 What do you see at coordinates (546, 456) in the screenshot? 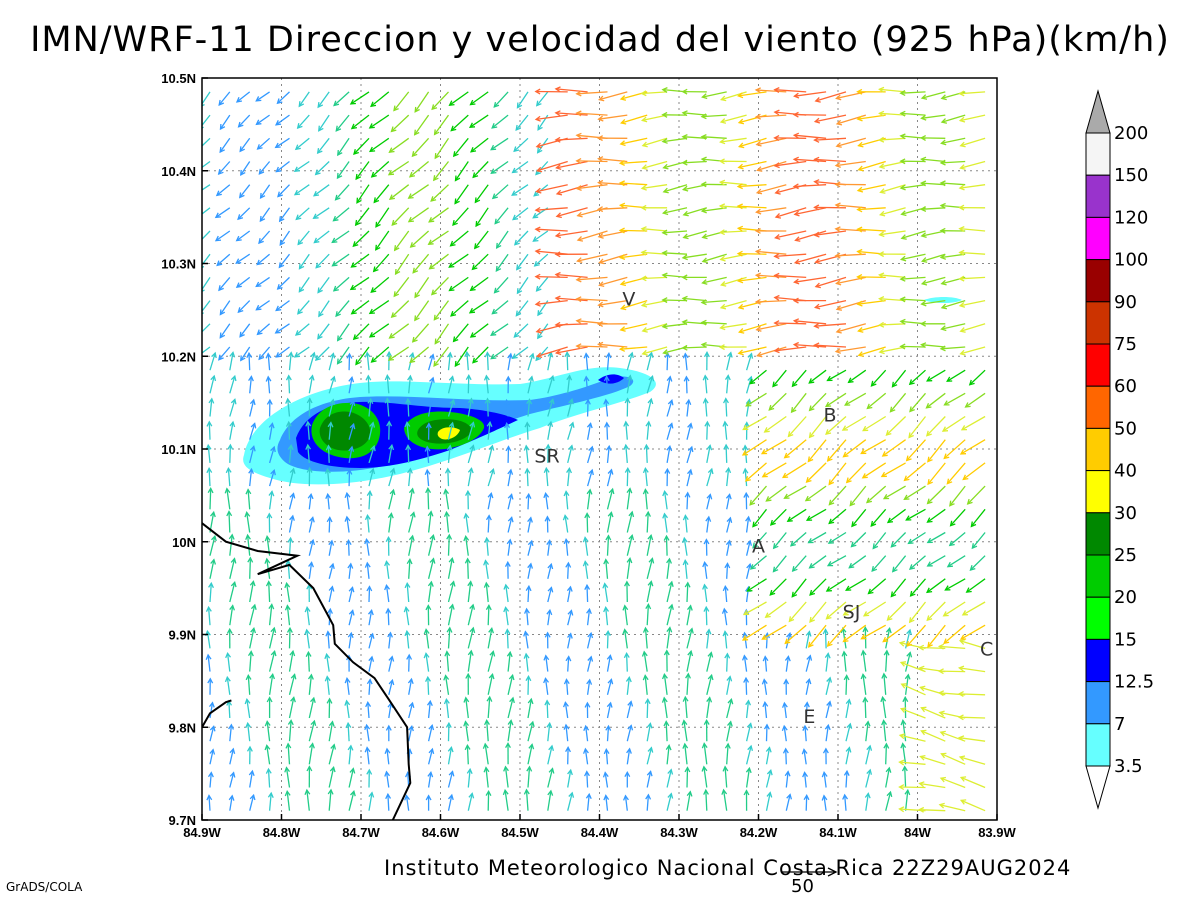
I see `place-label: SR` at bounding box center [546, 456].